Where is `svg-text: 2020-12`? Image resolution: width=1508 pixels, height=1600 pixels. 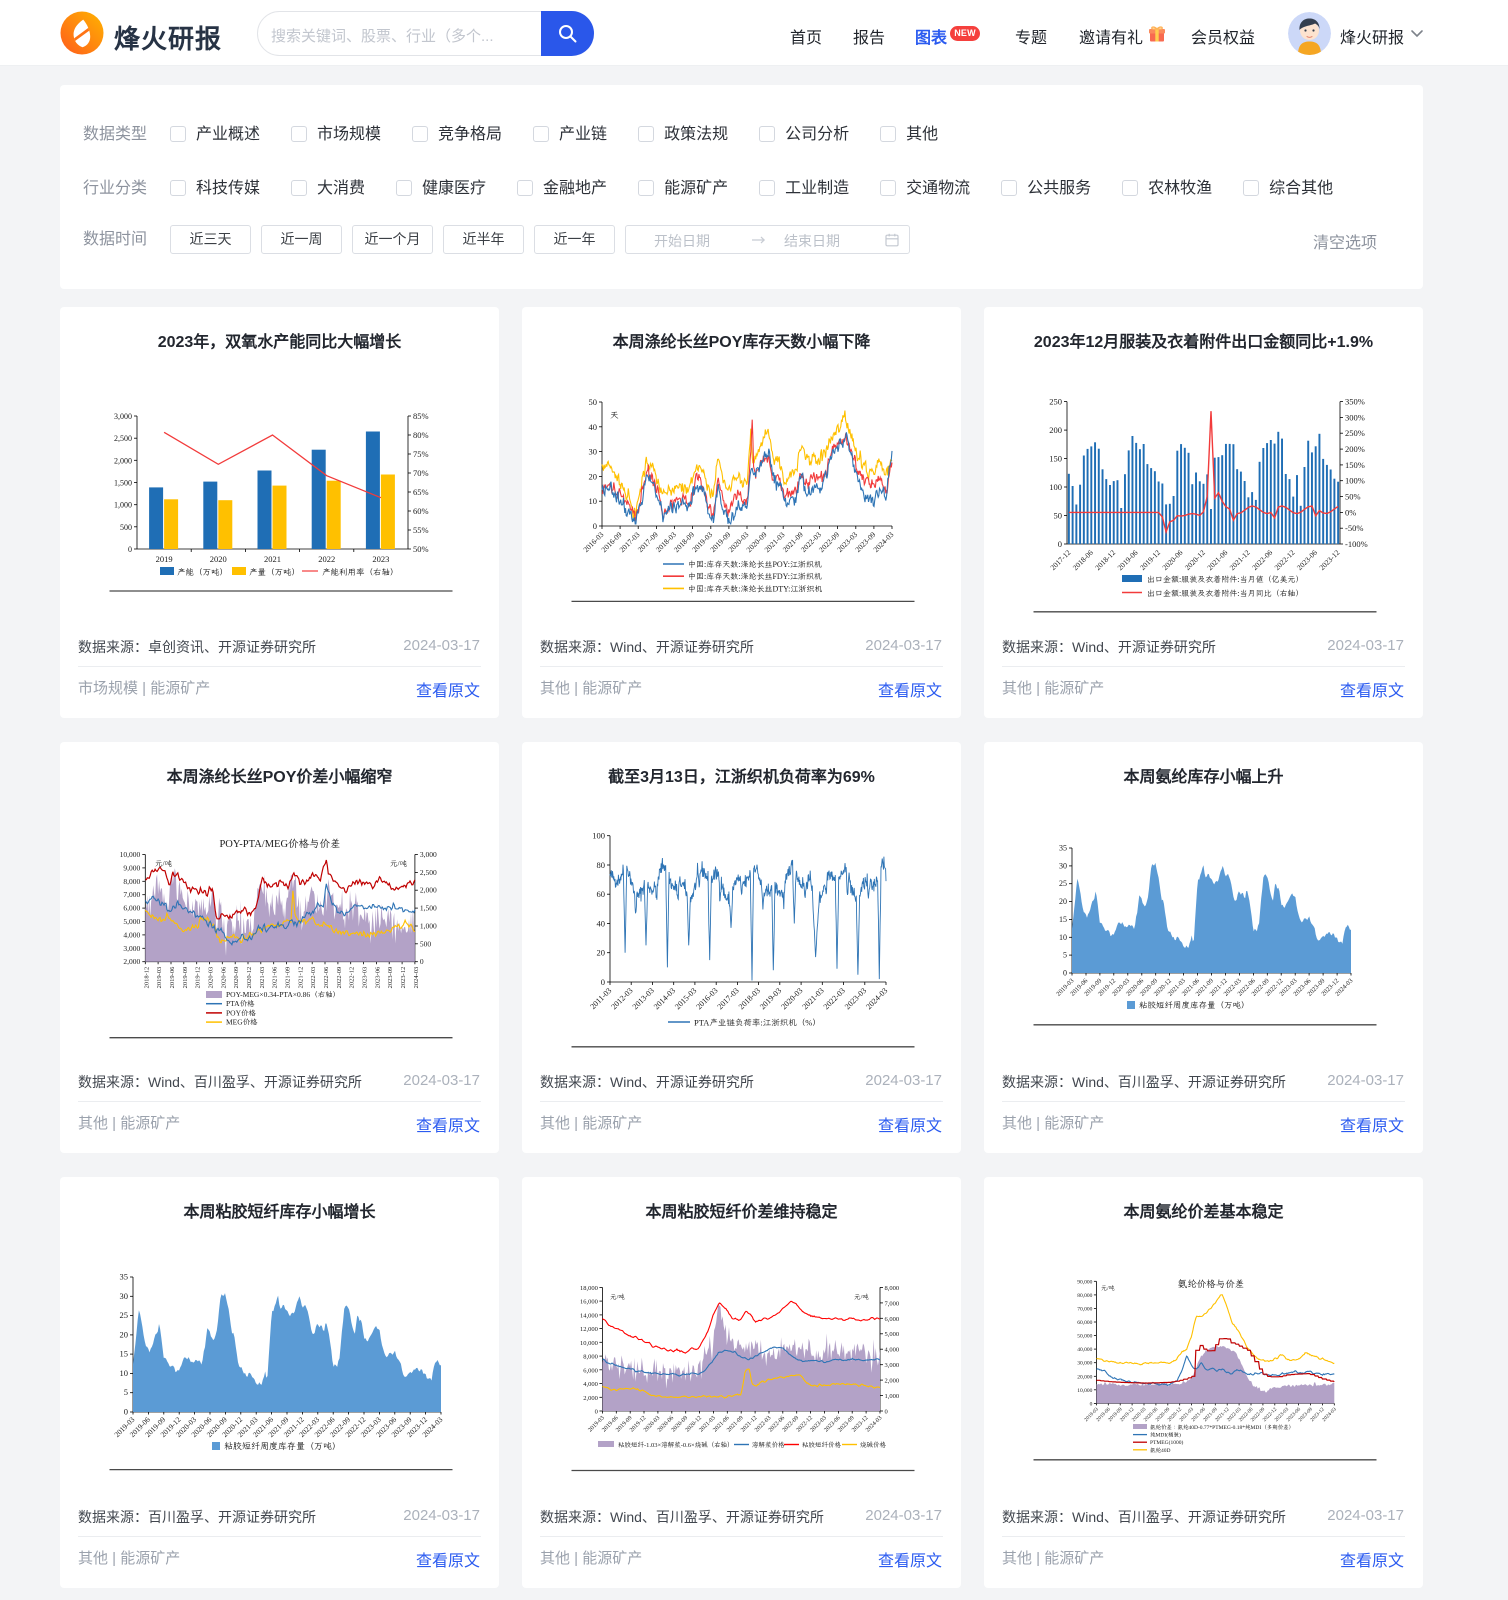 svg-text: 2020-12 is located at coordinates (1195, 560).